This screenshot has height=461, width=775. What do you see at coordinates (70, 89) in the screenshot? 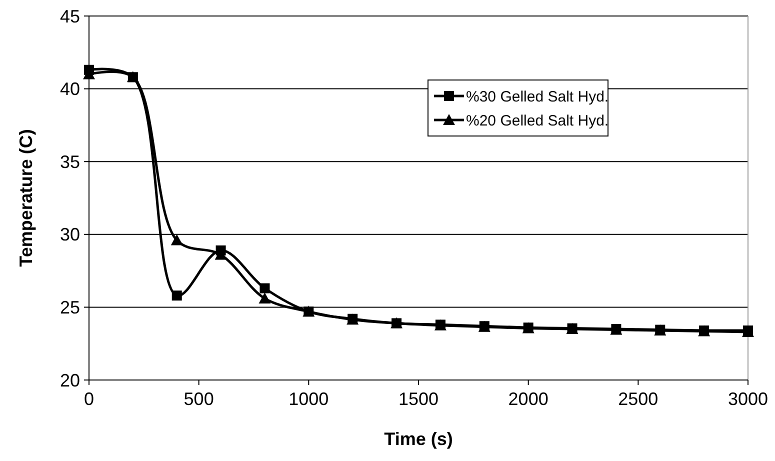
I see `y-tick-label: 40` at bounding box center [70, 89].